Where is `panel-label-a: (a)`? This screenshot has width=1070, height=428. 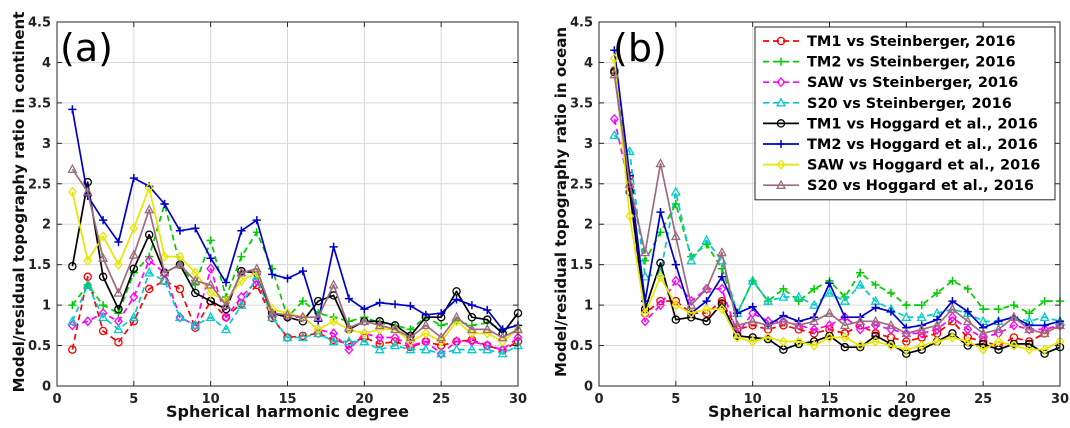 panel-label-a: (a) is located at coordinates (86, 48).